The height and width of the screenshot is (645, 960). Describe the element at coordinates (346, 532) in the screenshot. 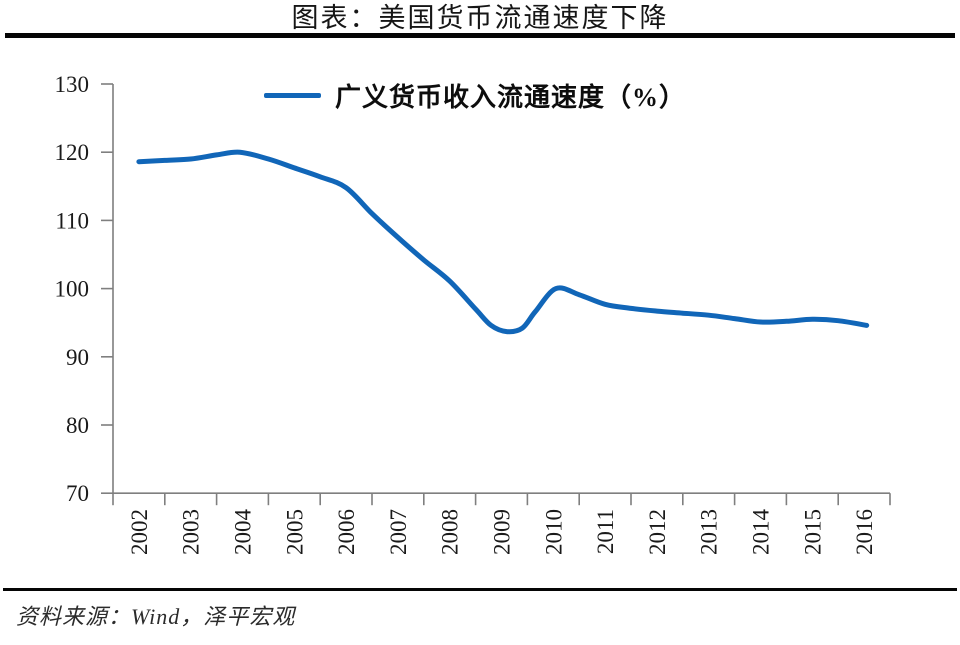

I see `x-tick-label: 2006` at that location.